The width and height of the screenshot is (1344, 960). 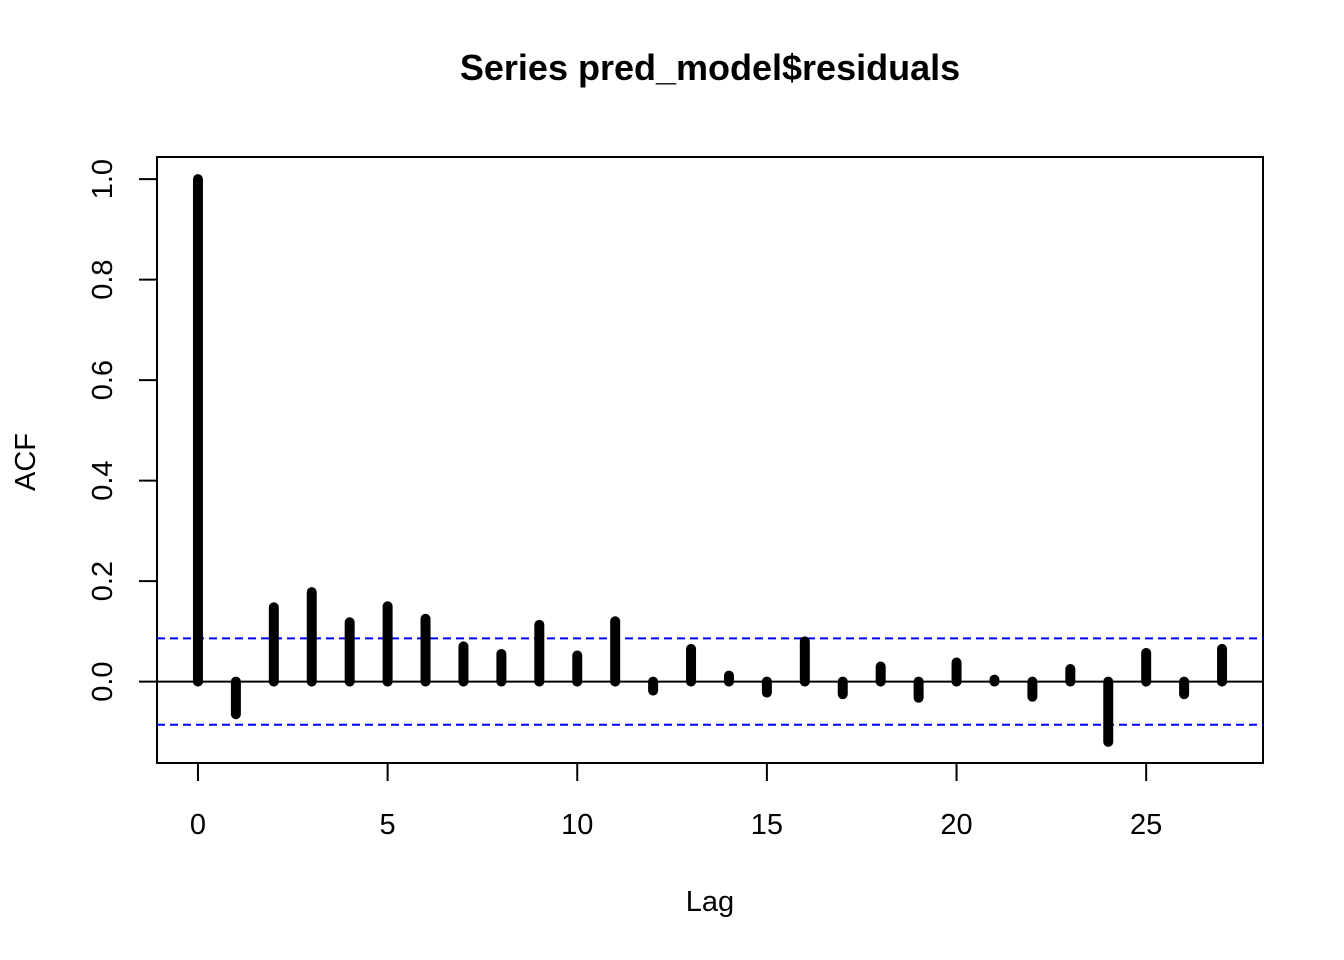 I want to click on y-tick-label: 0.8, so click(x=103, y=279).